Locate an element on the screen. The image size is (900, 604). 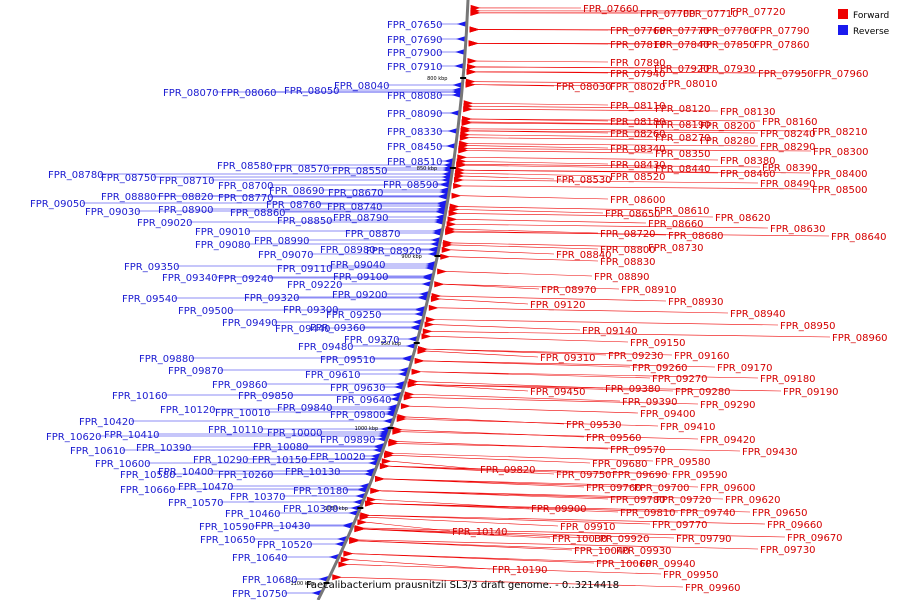
forward-gene-label: FPR_08660 is located at coordinates (676, 224).